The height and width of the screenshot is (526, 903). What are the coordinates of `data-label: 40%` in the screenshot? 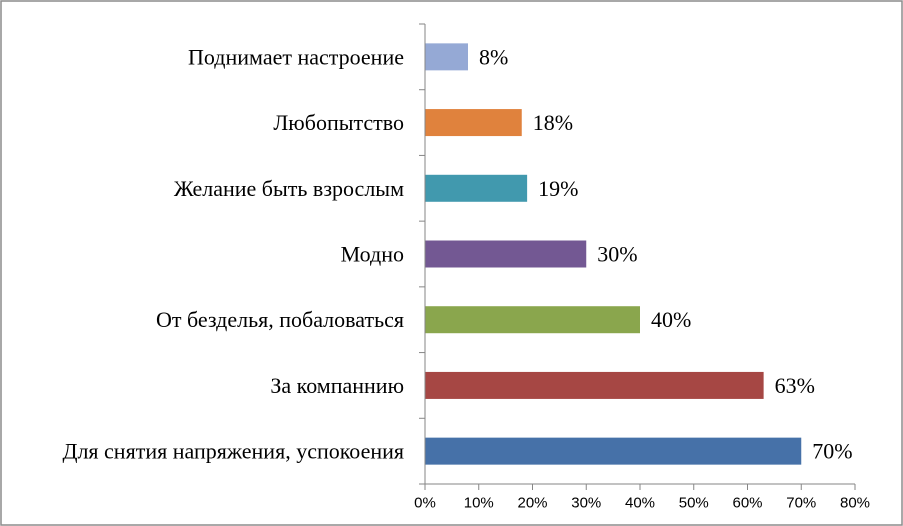 It's located at (671, 319).